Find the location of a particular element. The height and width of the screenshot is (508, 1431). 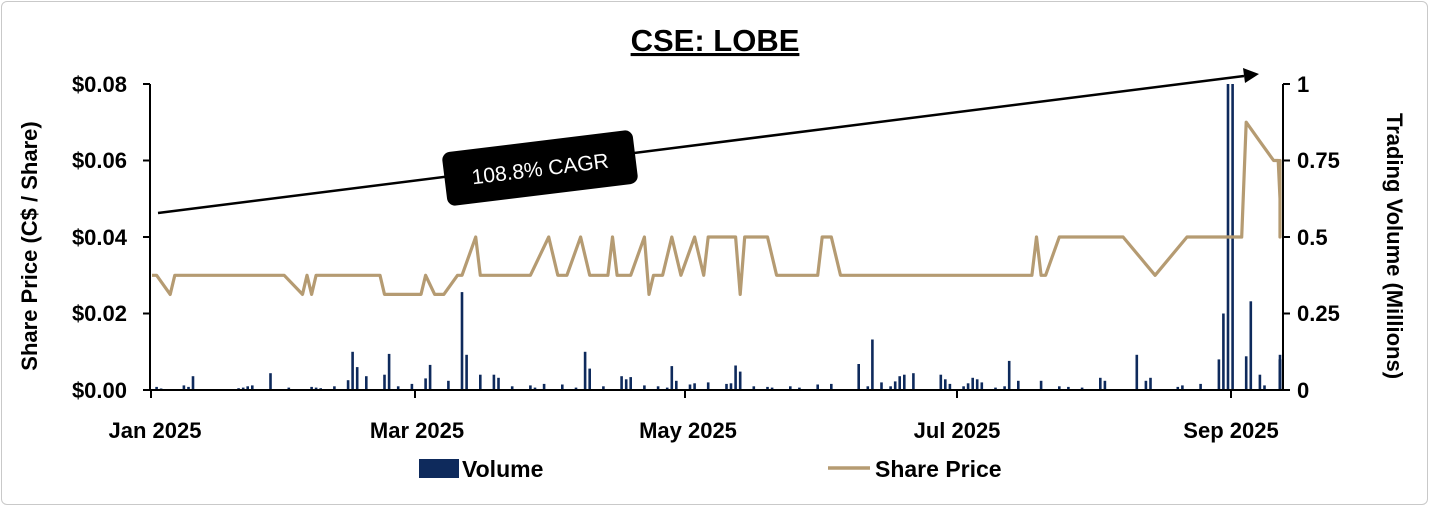

y-right-axis-title: Trading Volume (Millions) is located at coordinates (1394, 246).